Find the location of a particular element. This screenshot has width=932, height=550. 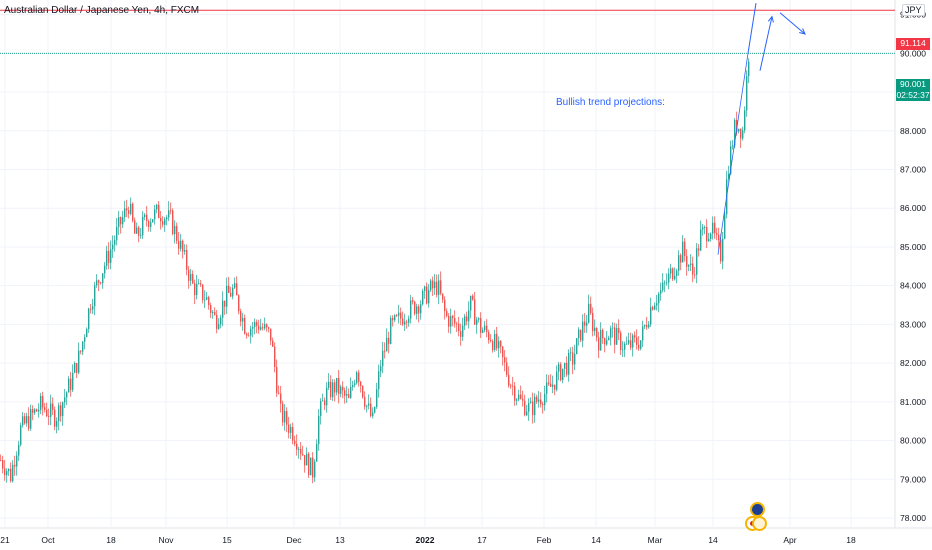

currency-label: JPY is located at coordinates (913, 10).